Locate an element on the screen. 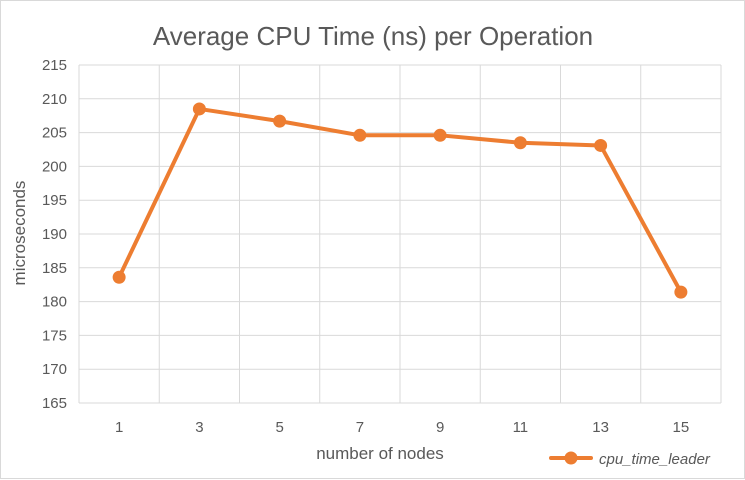  y-tick-label: 200 is located at coordinates (54, 166).